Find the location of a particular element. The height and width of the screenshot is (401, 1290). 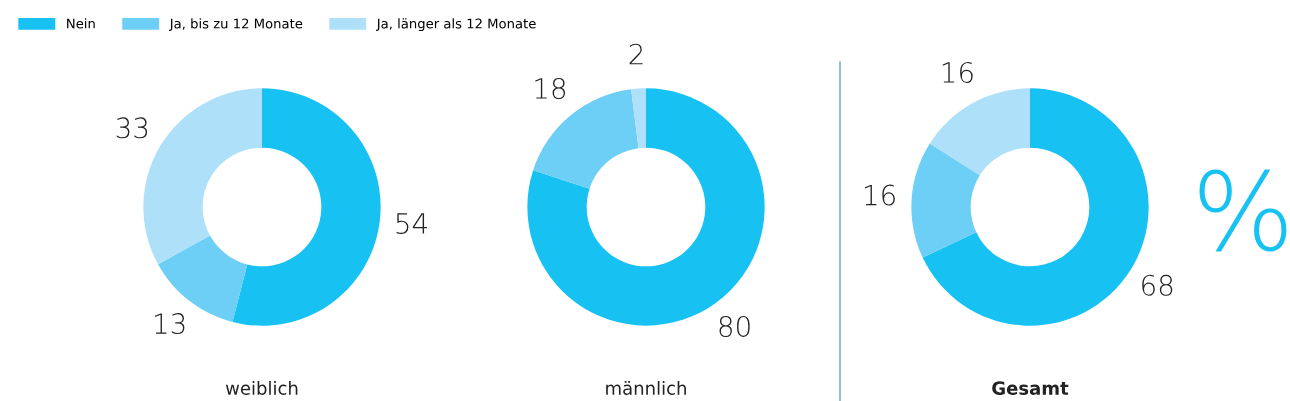

data-label: 80 is located at coordinates (734, 326).